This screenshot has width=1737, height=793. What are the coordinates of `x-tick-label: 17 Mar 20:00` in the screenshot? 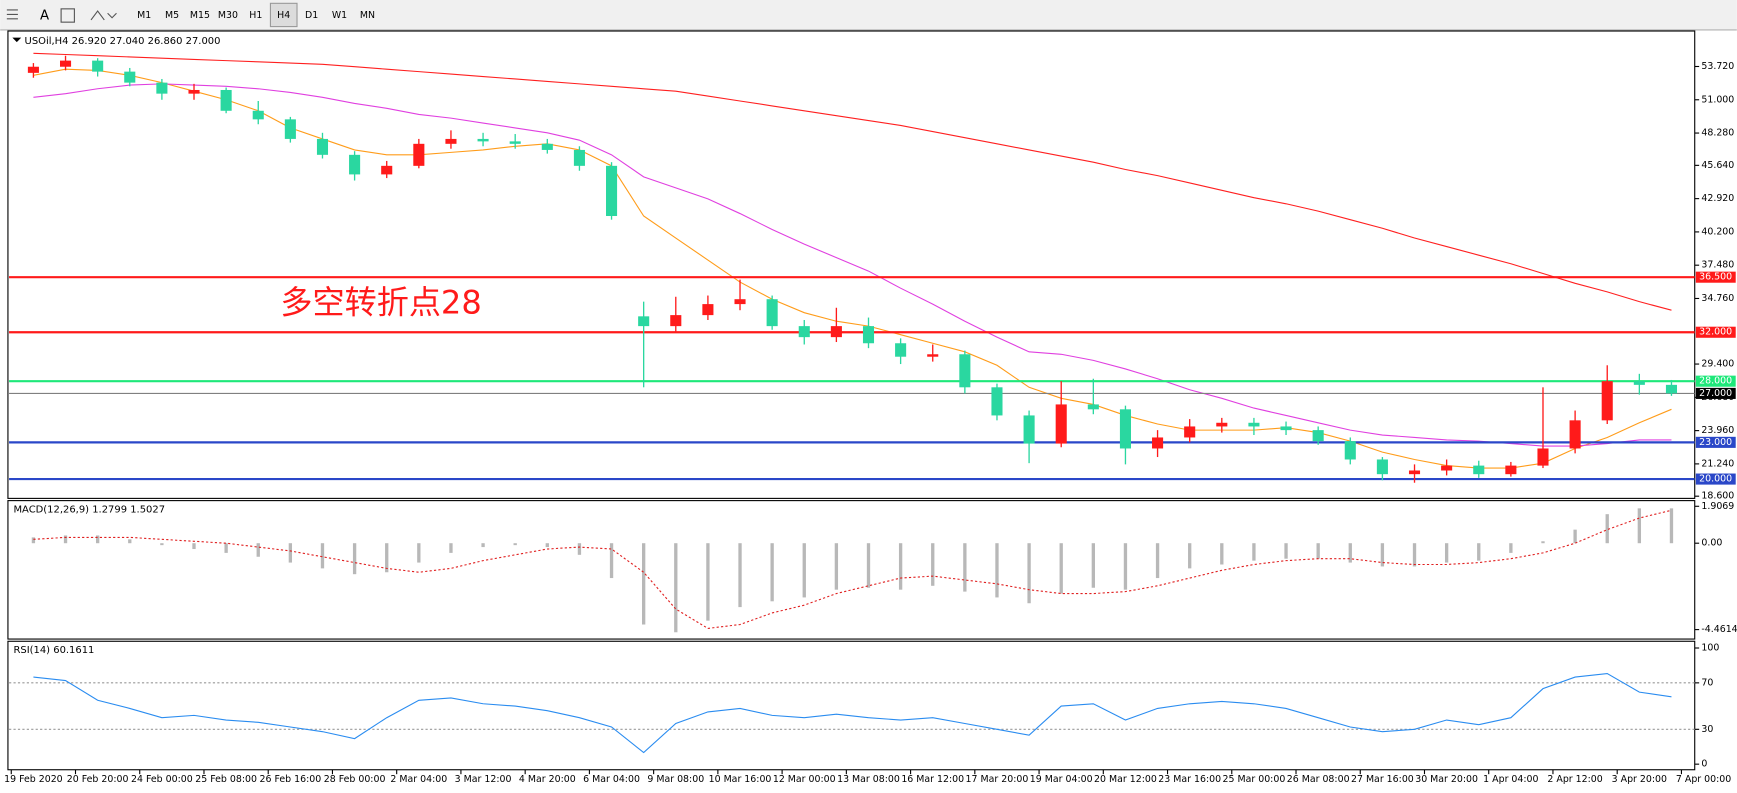 It's located at (997, 779).